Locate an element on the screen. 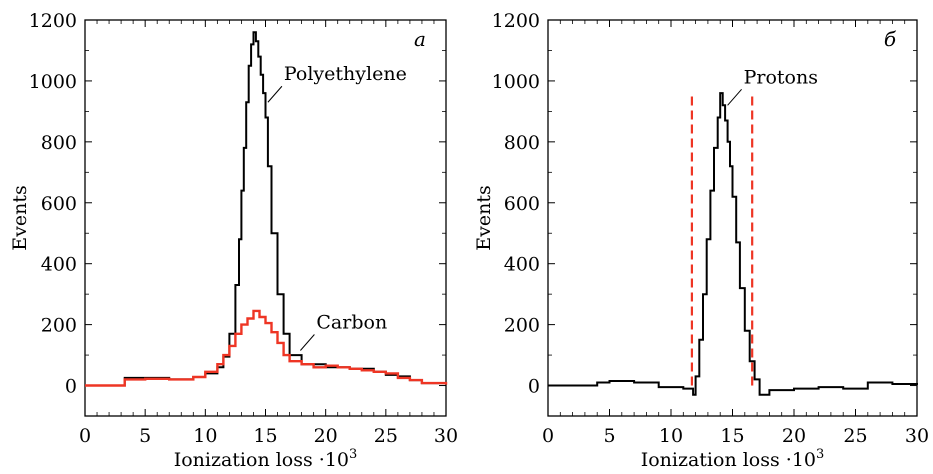 Image resolution: width=933 pixels, height=474 pixels. x-tick-label-a: 20 is located at coordinates (326, 436).